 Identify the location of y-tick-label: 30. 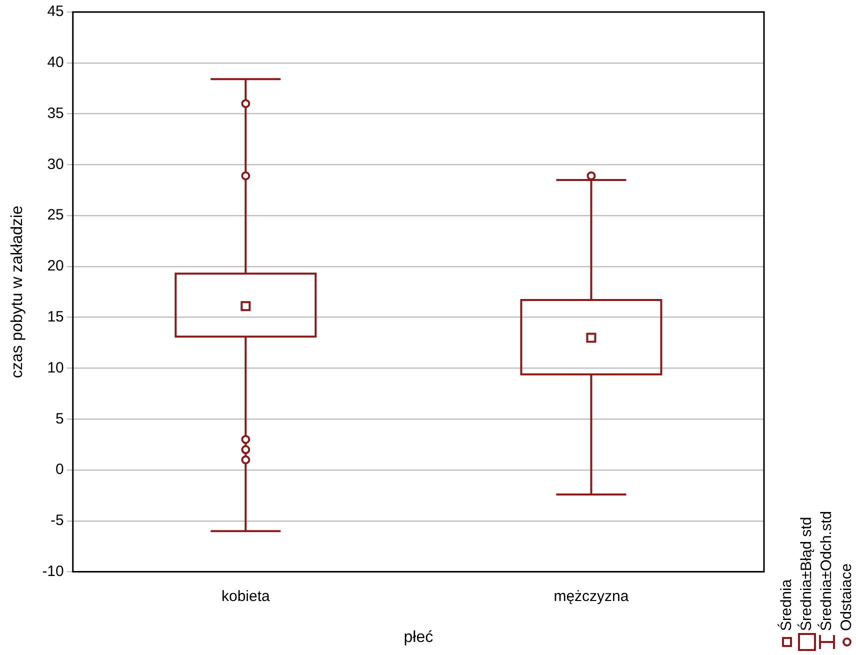
(55, 164).